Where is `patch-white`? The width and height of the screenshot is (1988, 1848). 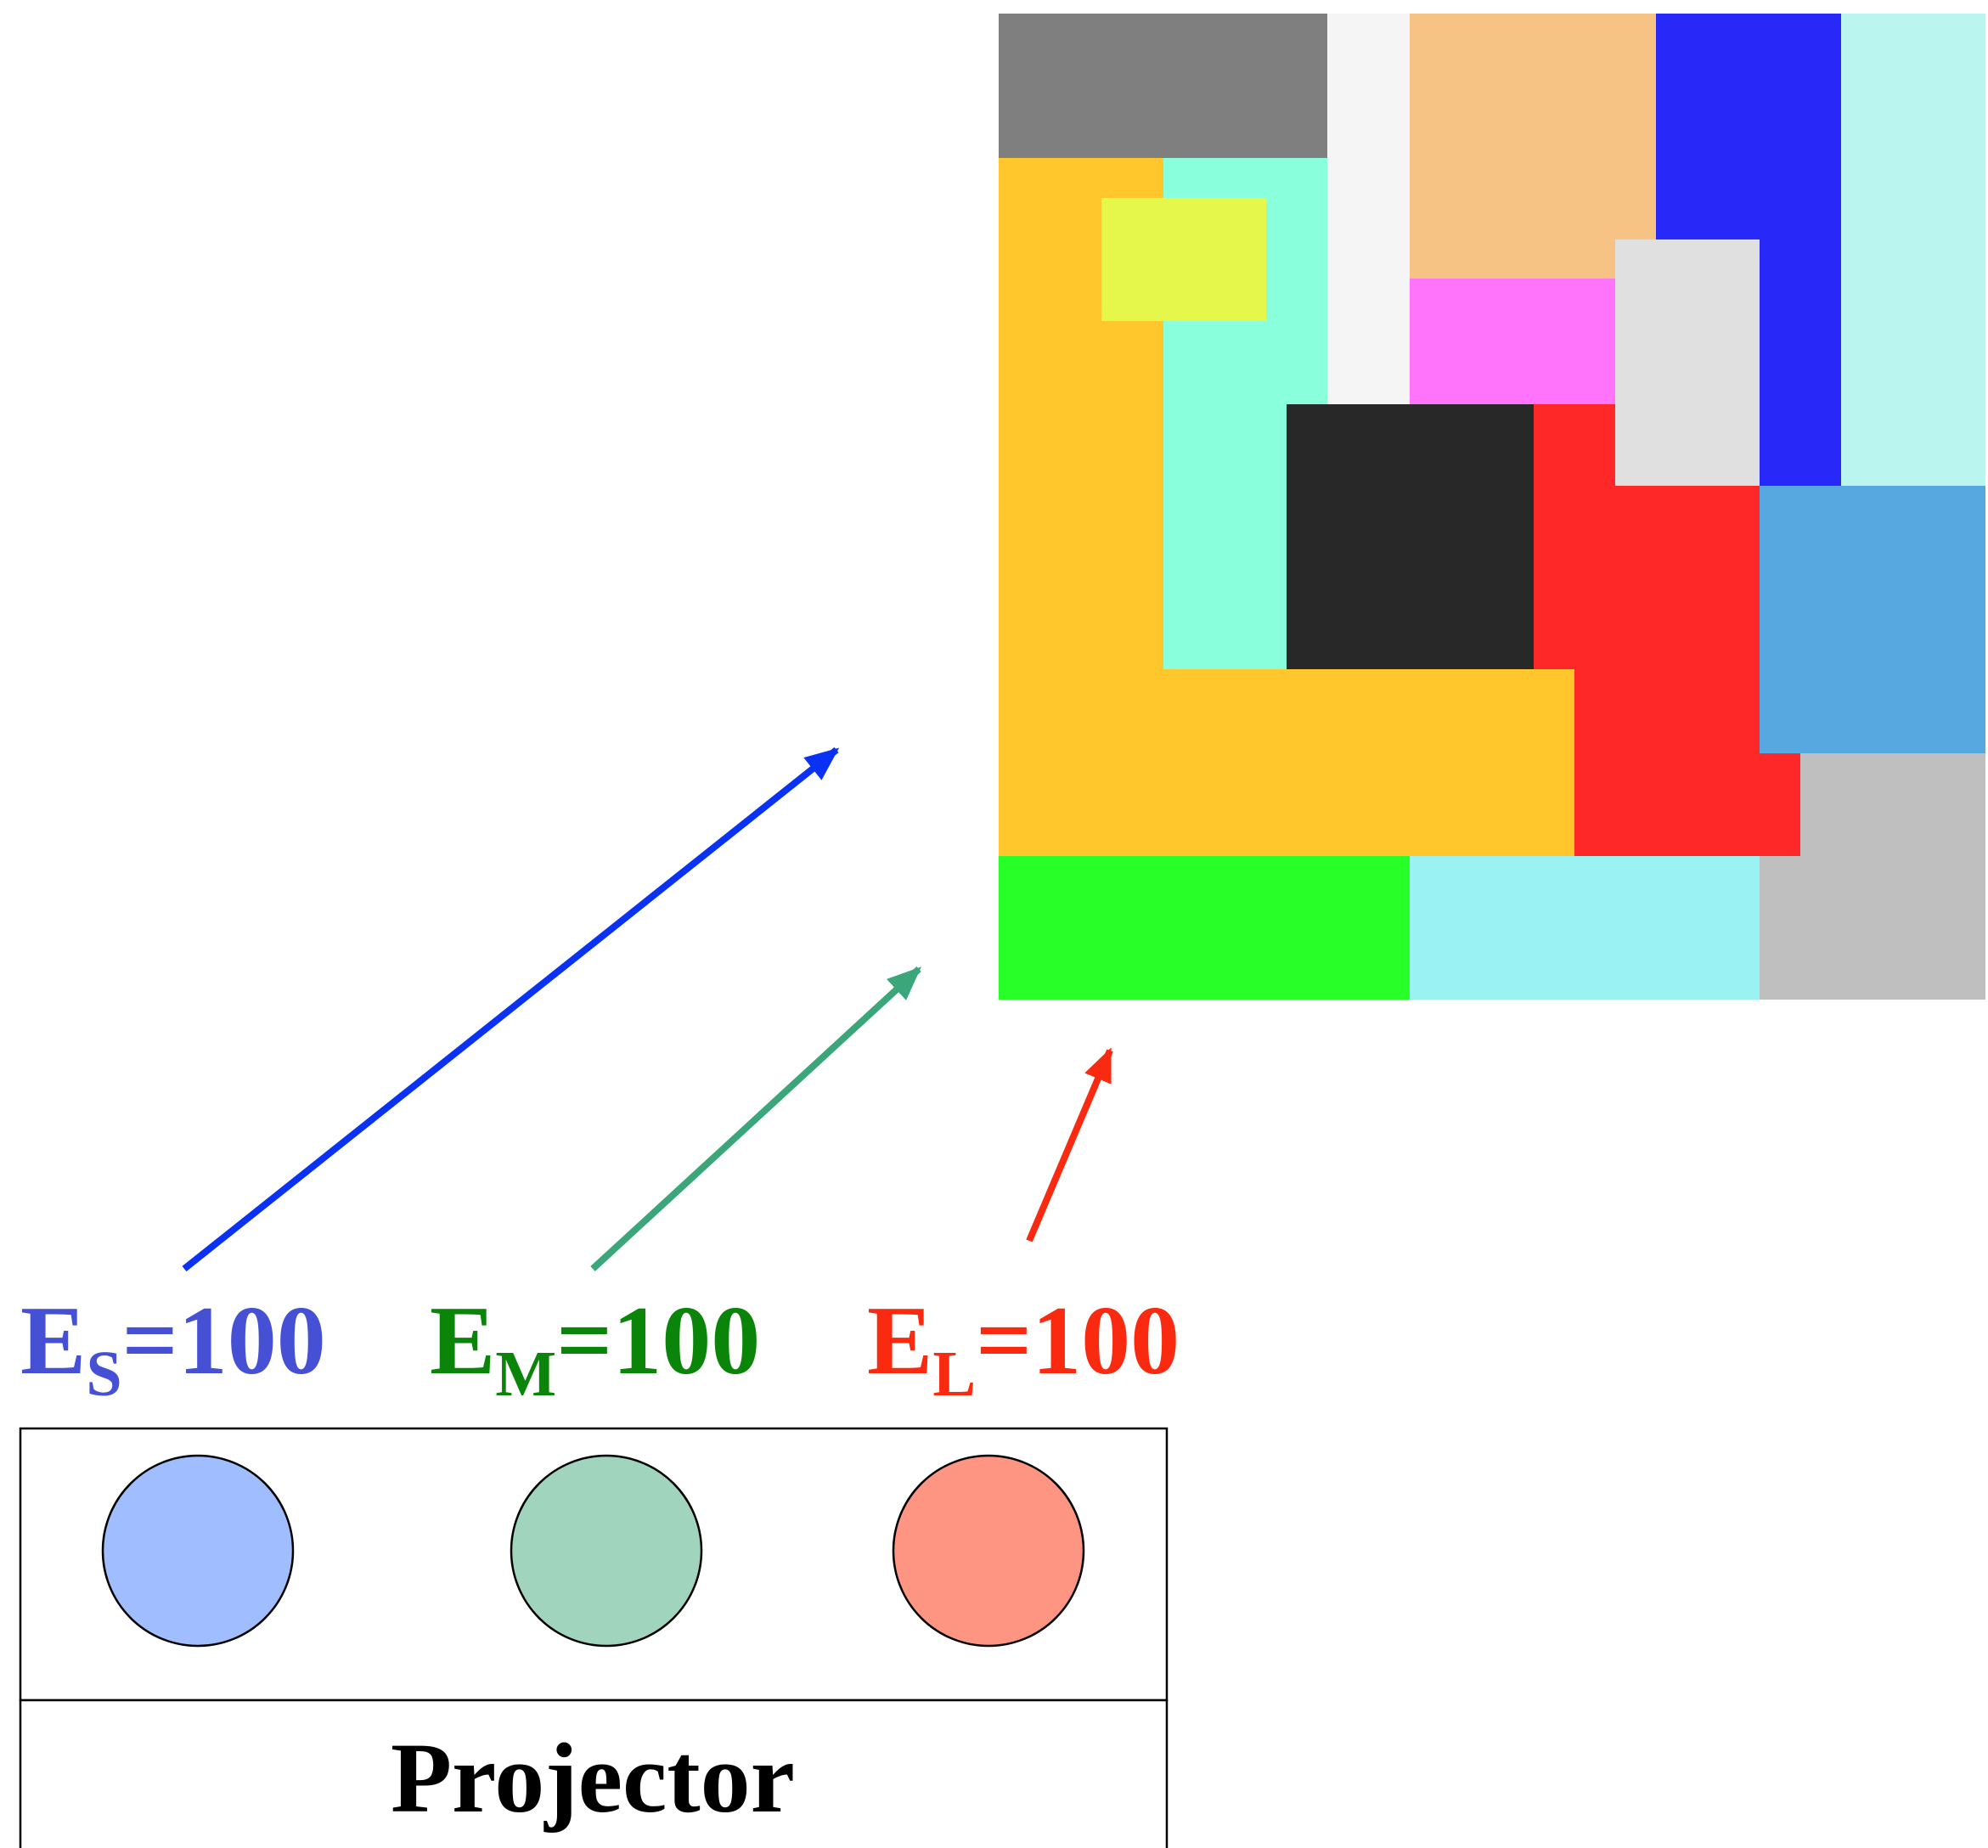 patch-white is located at coordinates (1368, 209).